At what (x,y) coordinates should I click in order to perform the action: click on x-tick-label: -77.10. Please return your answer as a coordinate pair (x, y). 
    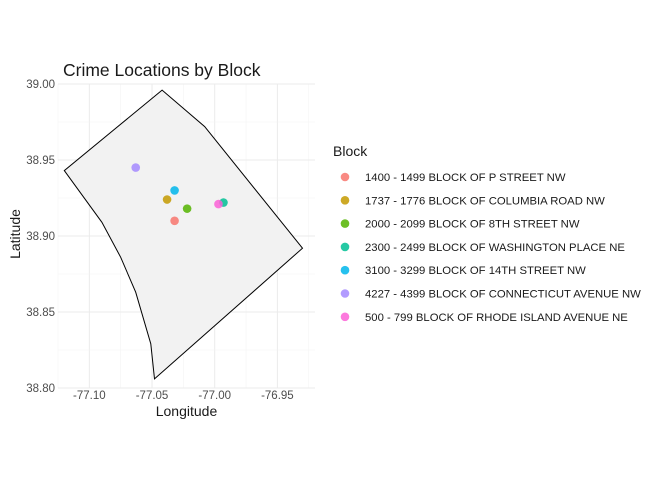
    Looking at the image, I should click on (89, 396).